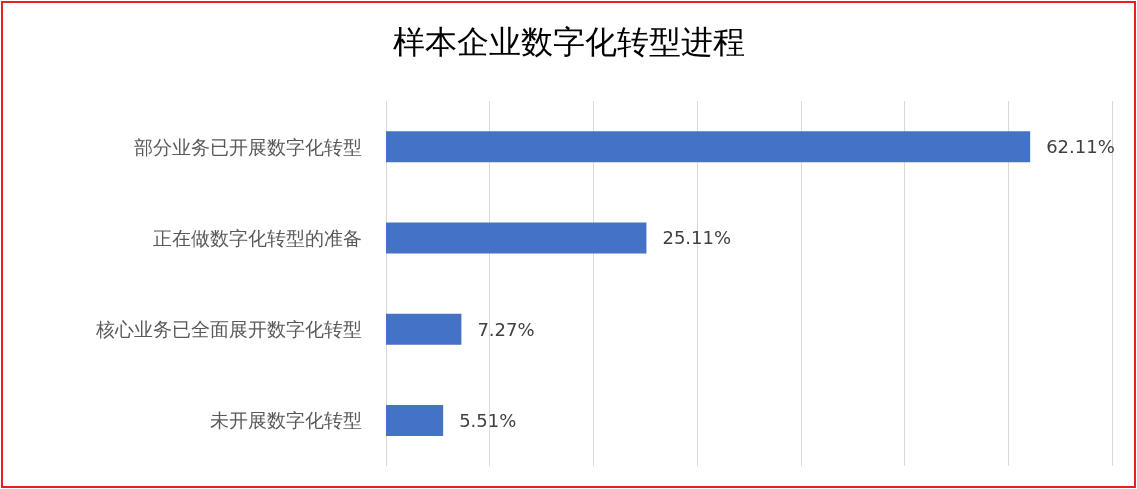 The image size is (1137, 489). What do you see at coordinates (286, 420) in the screenshot?
I see `y-tick-label: 未开展数字化转型` at bounding box center [286, 420].